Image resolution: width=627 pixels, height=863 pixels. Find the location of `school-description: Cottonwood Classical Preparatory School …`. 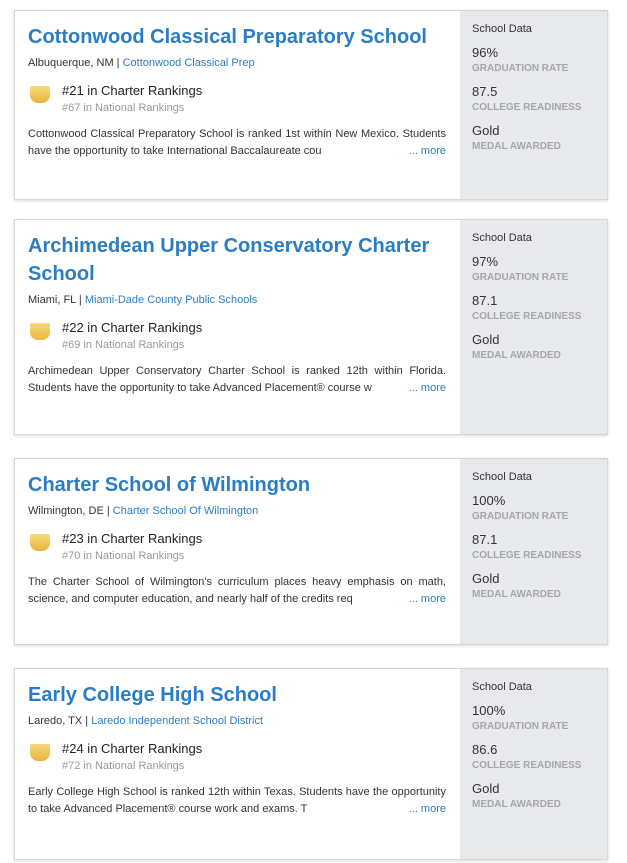

school-description: Cottonwood Classical Preparatory School … is located at coordinates (237, 143).